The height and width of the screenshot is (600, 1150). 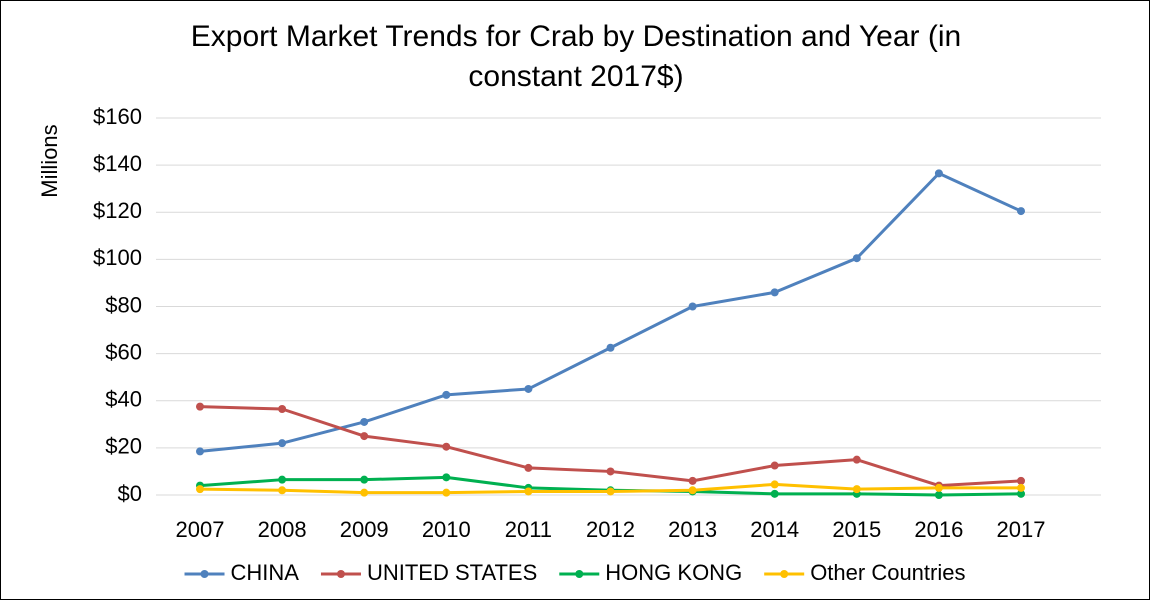 What do you see at coordinates (49, 160) in the screenshot?
I see `y-axis-label: Millions` at bounding box center [49, 160].